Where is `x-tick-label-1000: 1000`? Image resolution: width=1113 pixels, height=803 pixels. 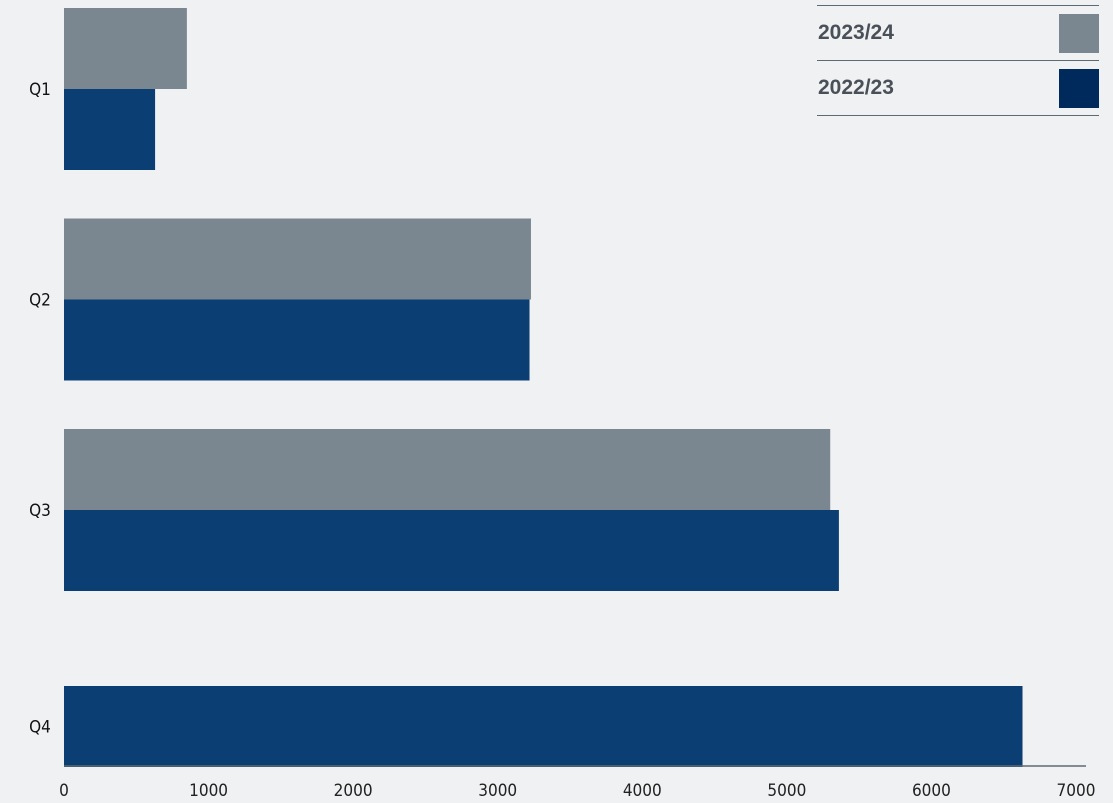
x-tick-label-1000: 1000 is located at coordinates (208, 791).